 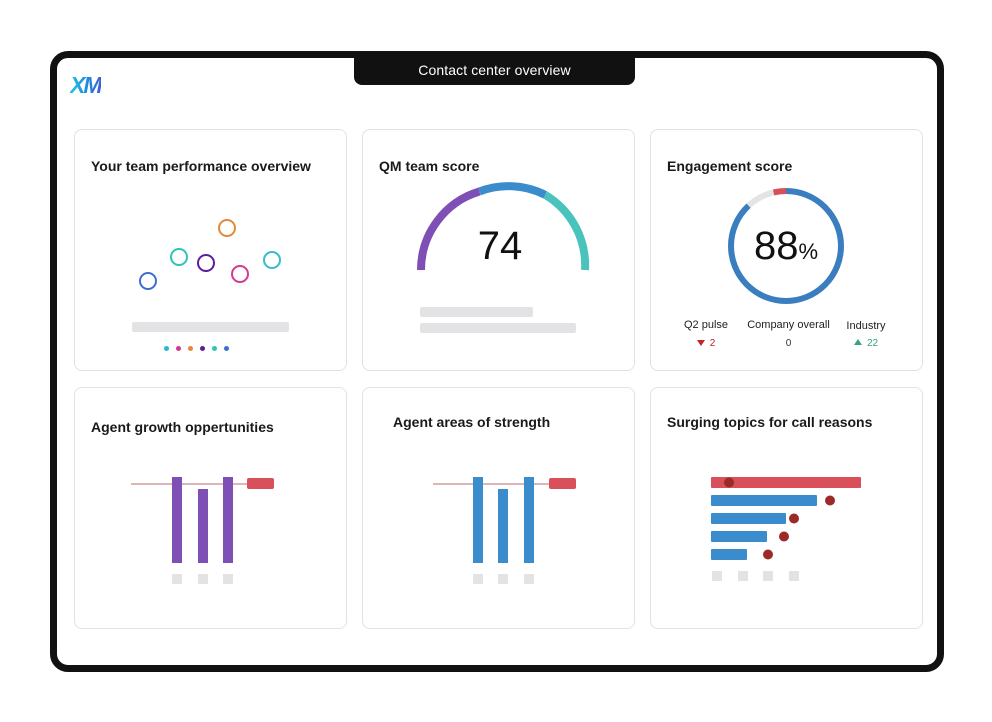 I want to click on engagement-unit: %, so click(x=808, y=251).